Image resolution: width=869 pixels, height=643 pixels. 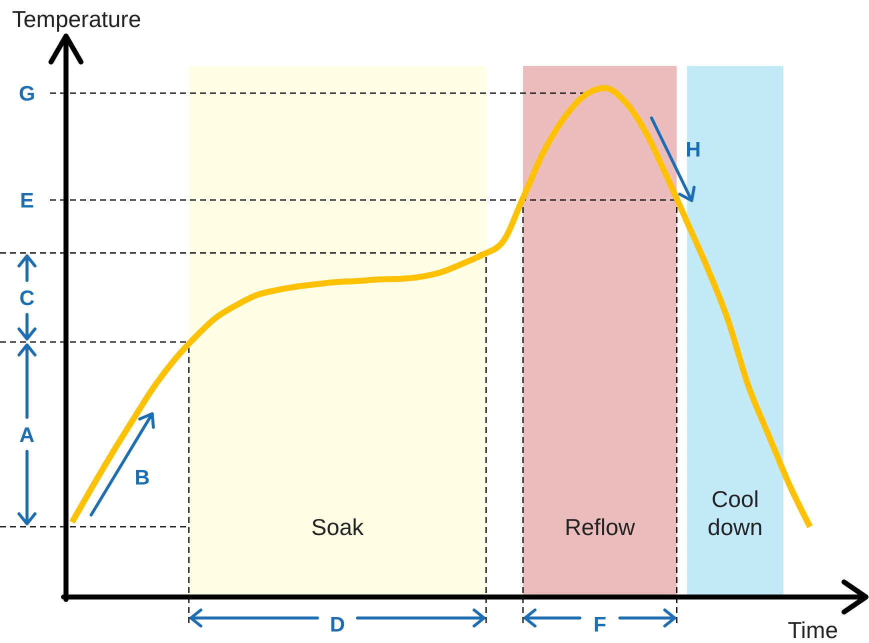 I want to click on annotation: Soak, so click(x=337, y=527).